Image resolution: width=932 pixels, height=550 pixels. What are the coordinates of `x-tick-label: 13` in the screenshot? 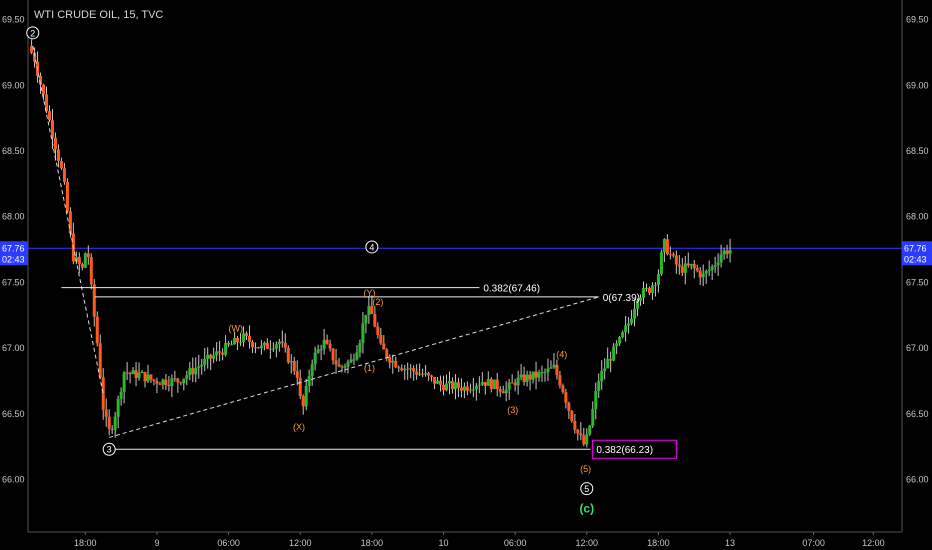 It's located at (730, 543).